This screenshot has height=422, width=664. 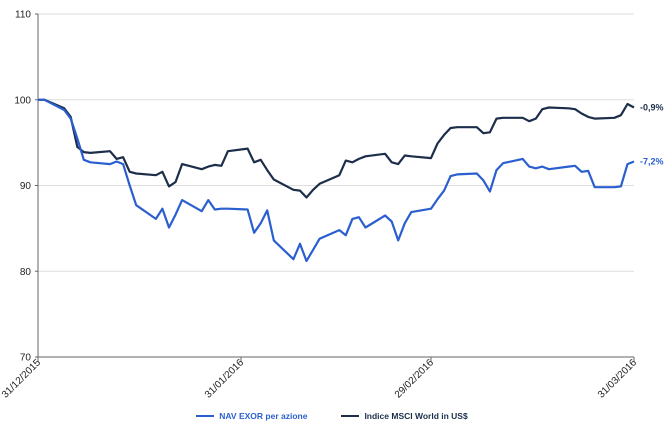 I want to click on legend-swatch-msci, so click(x=350, y=416).